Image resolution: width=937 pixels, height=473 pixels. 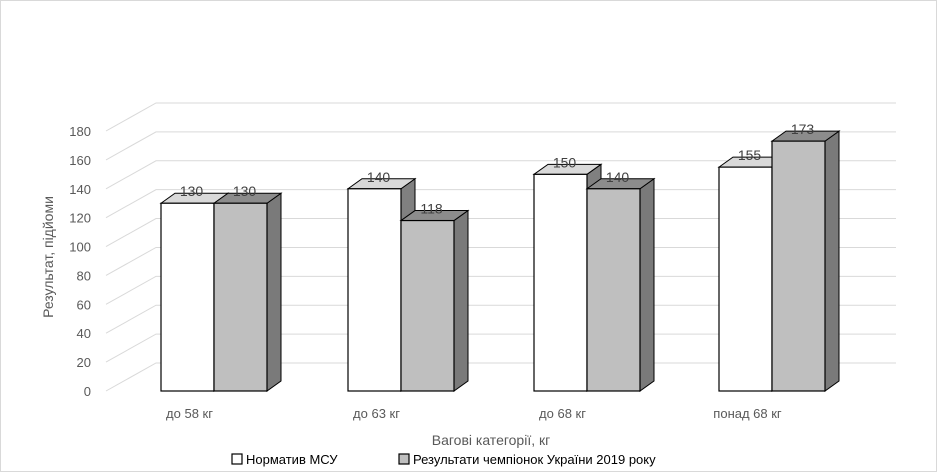 I want to click on y-tick-40: 40, so click(x=84, y=333).